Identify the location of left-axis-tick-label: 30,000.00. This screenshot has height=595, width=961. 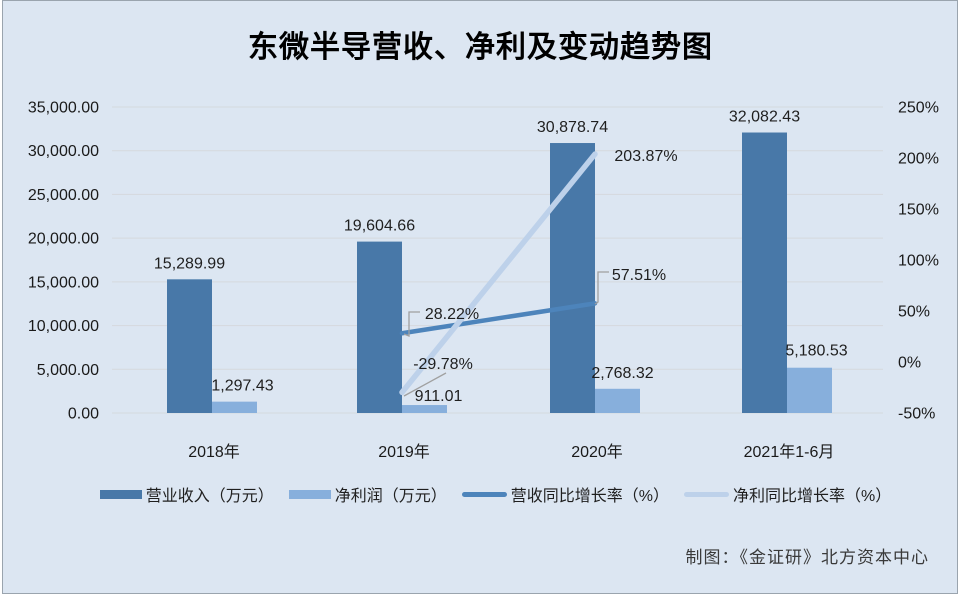
(63, 151).